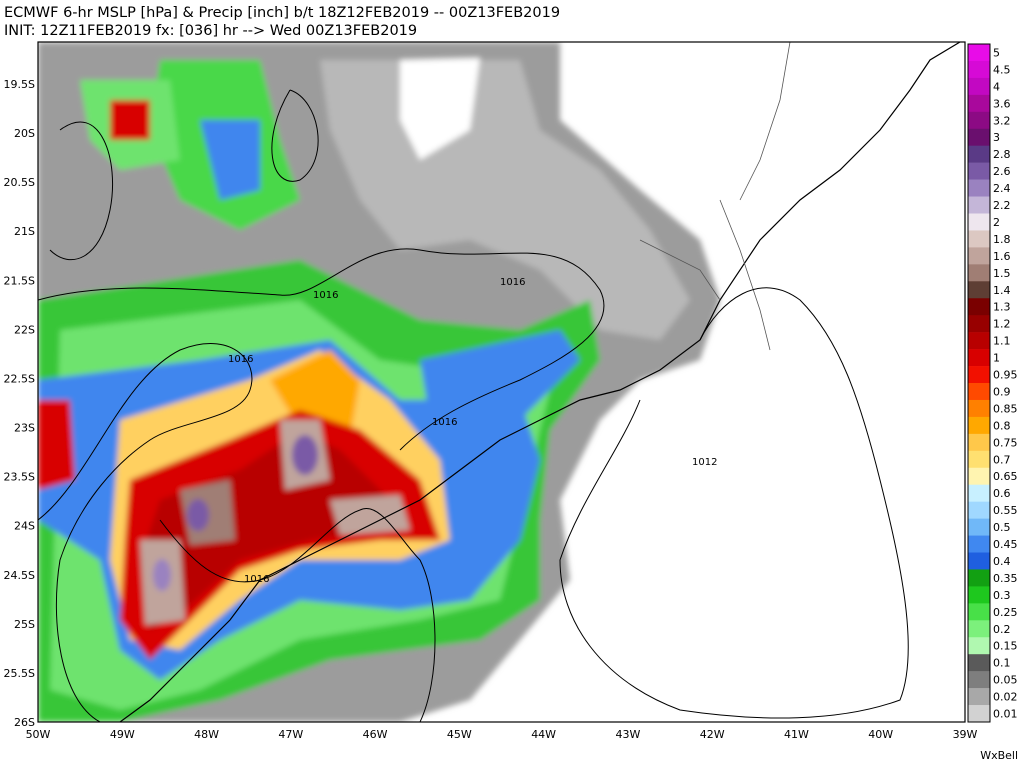  I want to click on legend-label: 1.4, so click(1002, 290).